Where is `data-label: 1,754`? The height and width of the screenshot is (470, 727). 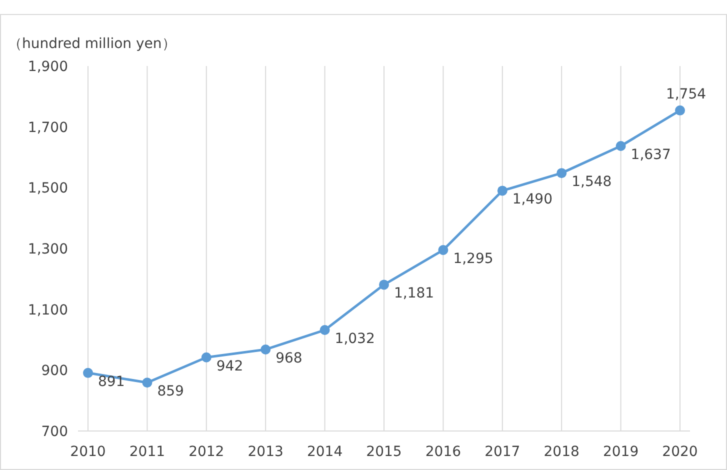
data-label: 1,754 is located at coordinates (686, 94).